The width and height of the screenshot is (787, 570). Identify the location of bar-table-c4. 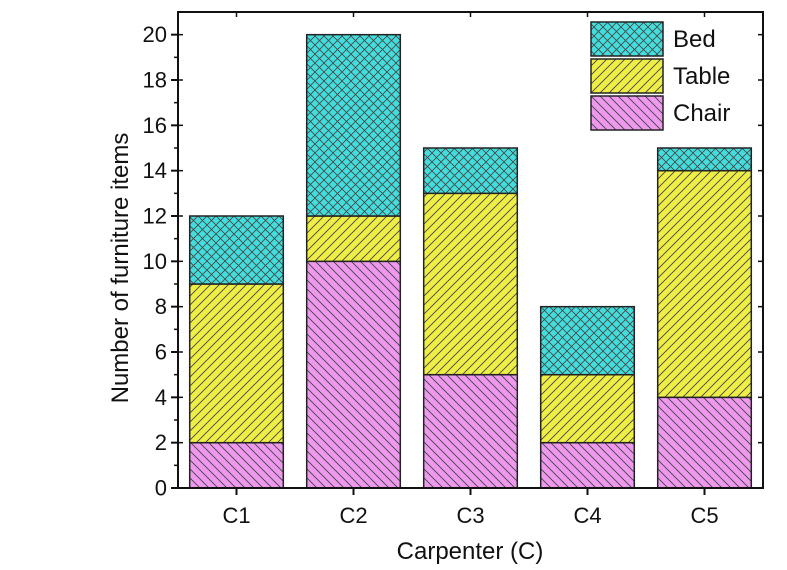
(587, 408).